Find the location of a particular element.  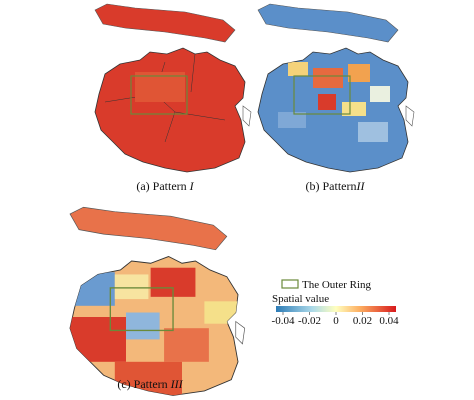

ring-label: The Outer Ring is located at coordinates (337, 285).